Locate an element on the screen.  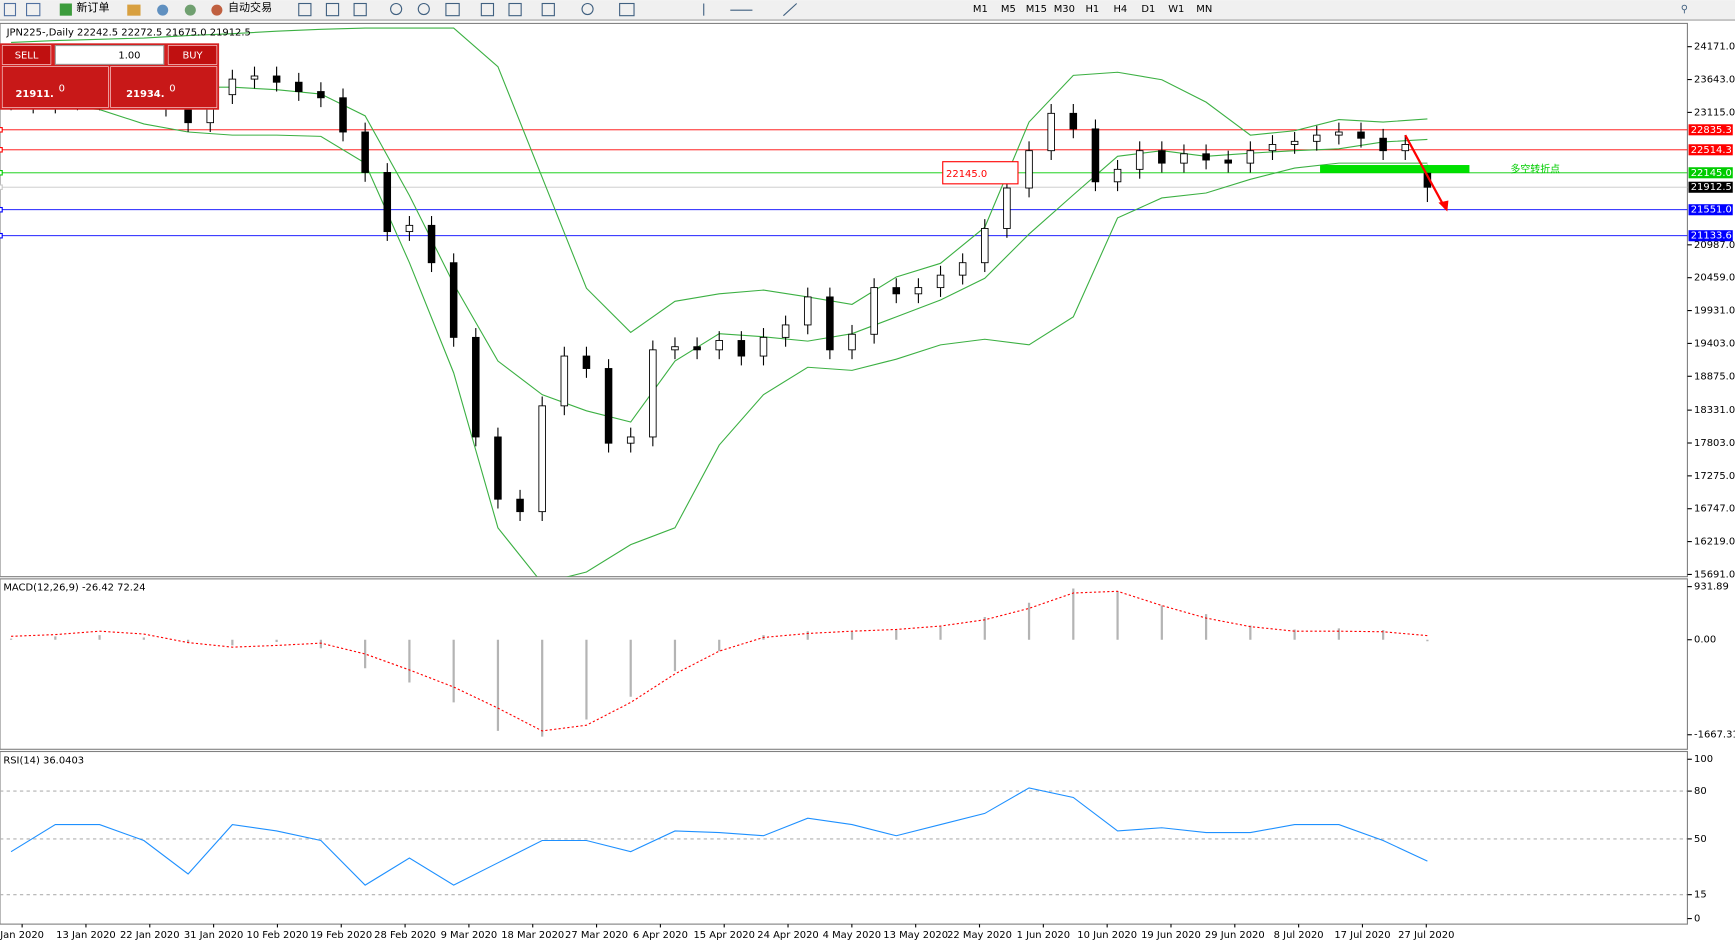
buy-price-box is located at coordinates (164, 87).